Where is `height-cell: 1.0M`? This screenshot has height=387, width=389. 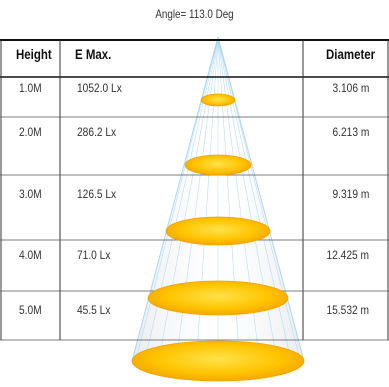 height-cell: 1.0M is located at coordinates (30, 88).